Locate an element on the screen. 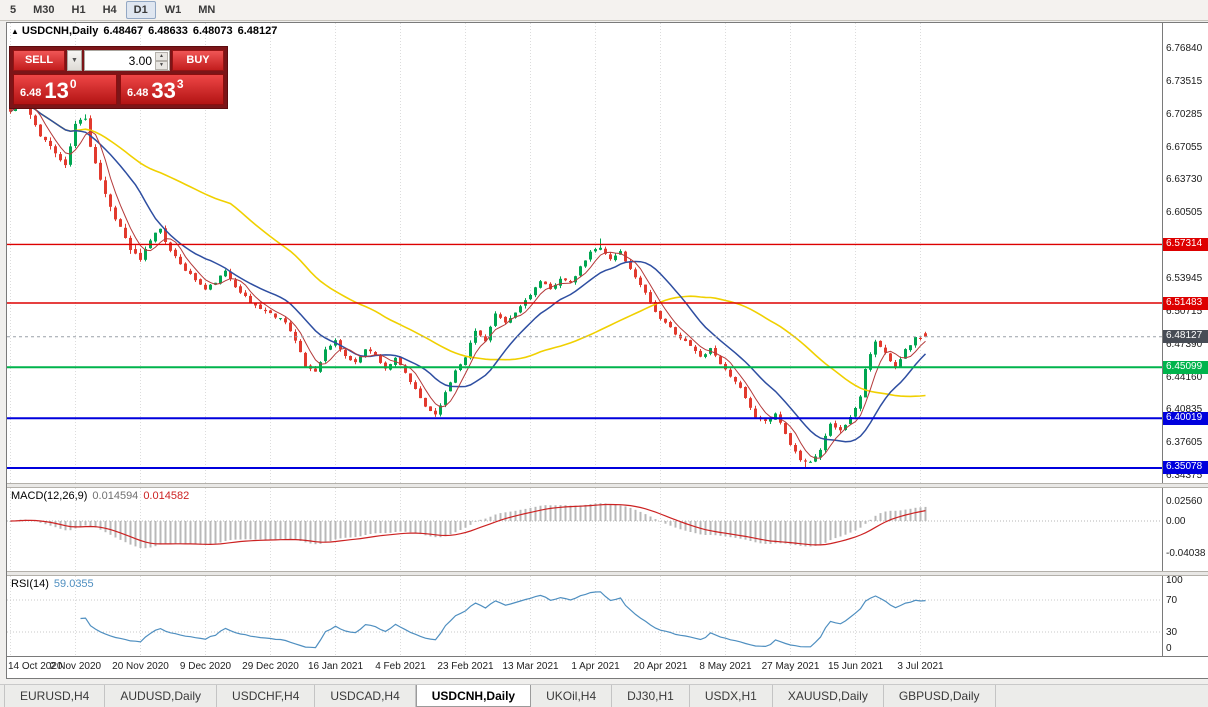  date-tick-label: 13 Mar 2021 is located at coordinates (530, 666).